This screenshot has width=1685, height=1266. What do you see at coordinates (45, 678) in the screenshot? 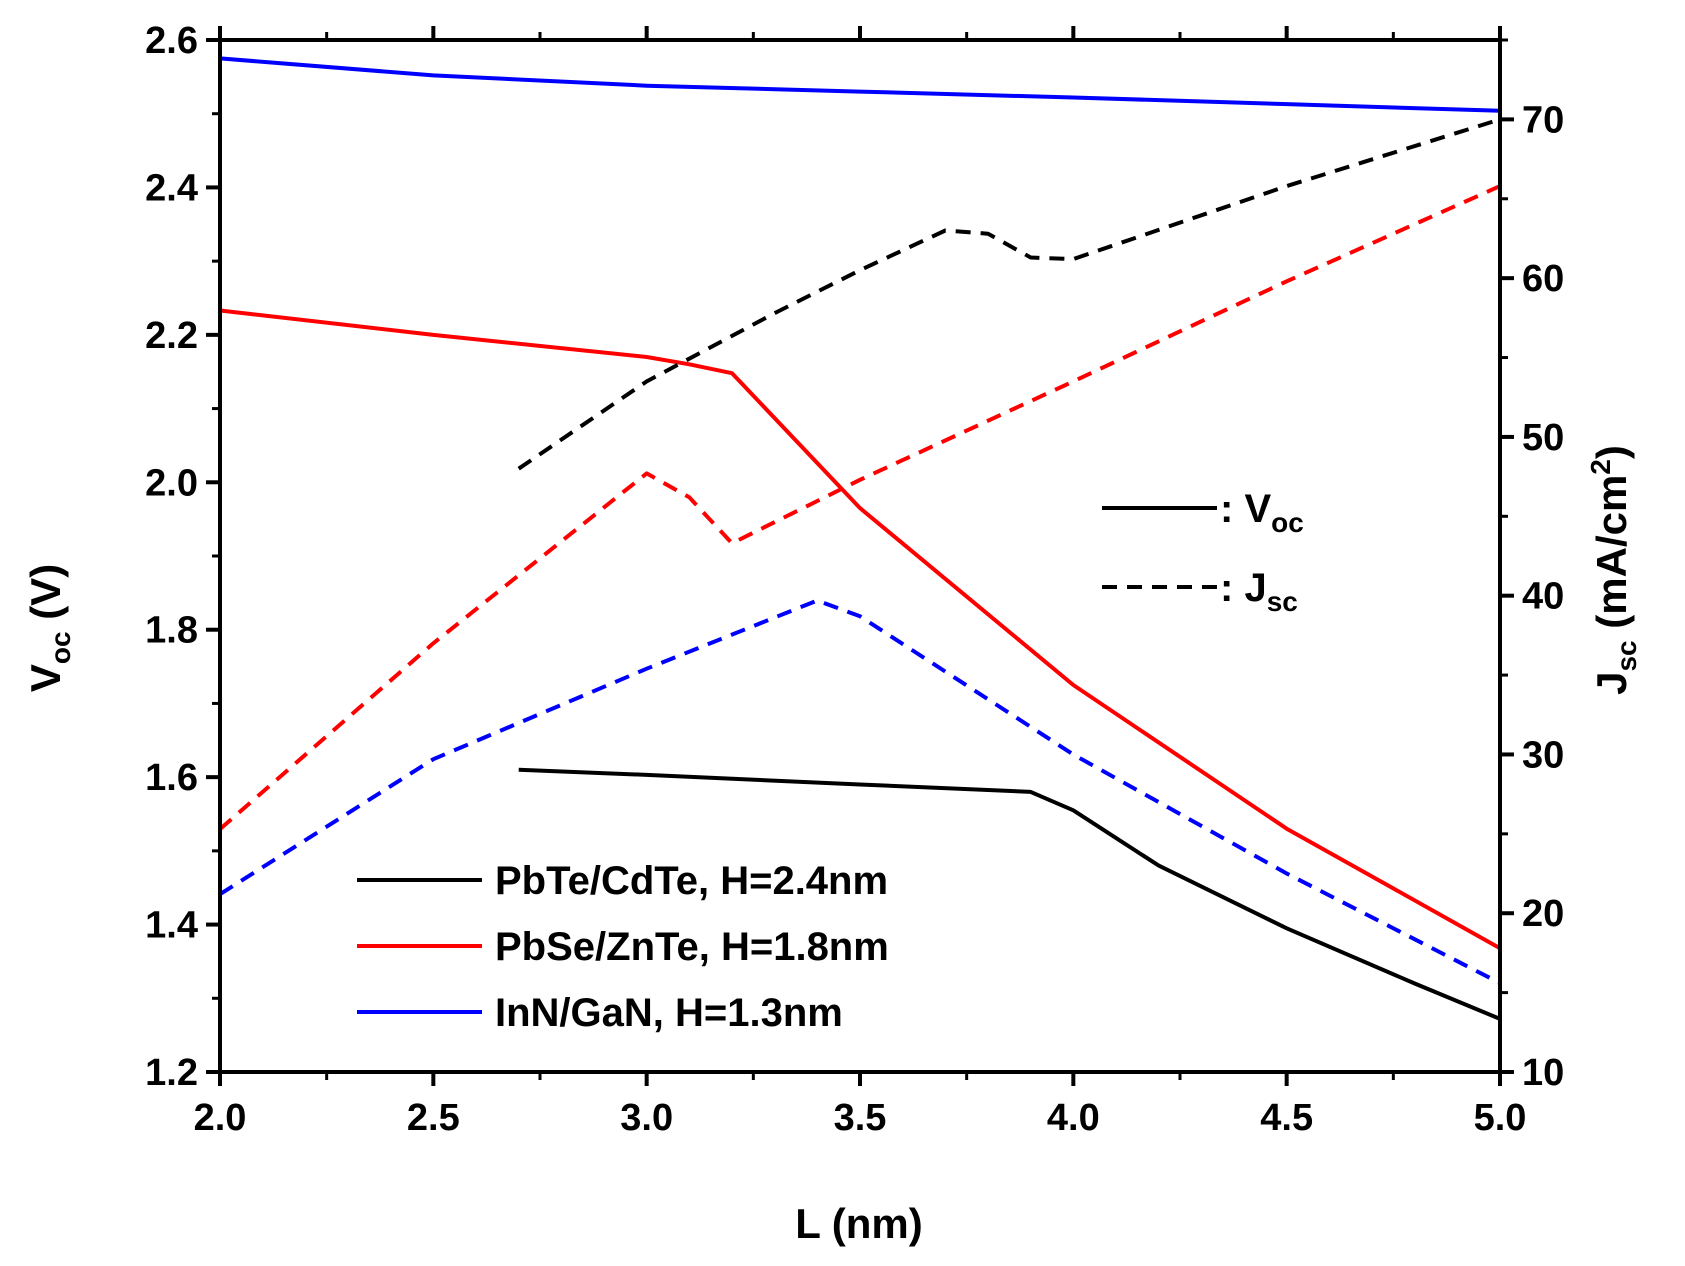
I see `y-left-title-main: V` at bounding box center [45, 678].